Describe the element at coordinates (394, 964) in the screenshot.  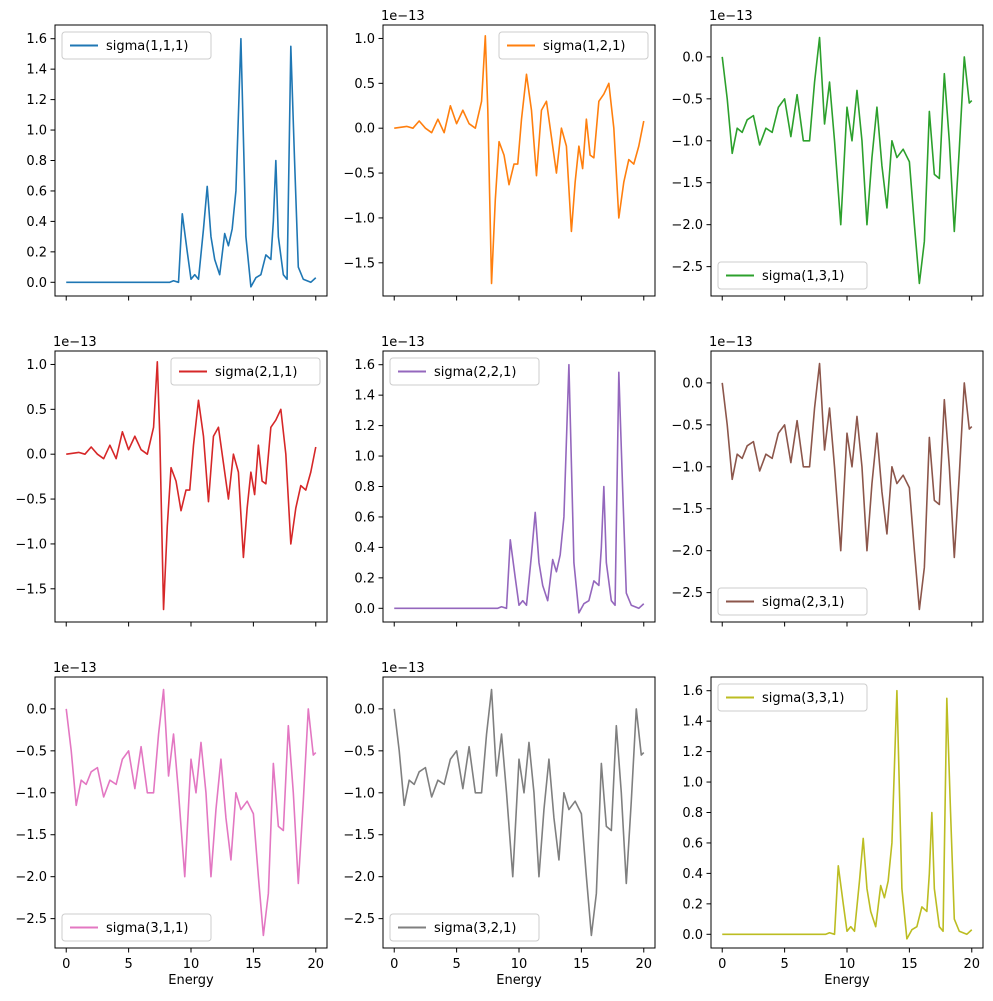
I see `x-tick-label: 0` at that location.